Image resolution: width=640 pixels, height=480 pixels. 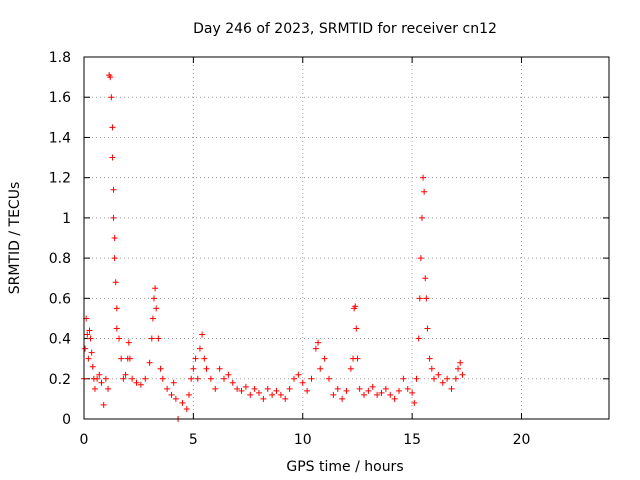 What do you see at coordinates (84, 440) in the screenshot?
I see `x-tick-label: 0` at bounding box center [84, 440].